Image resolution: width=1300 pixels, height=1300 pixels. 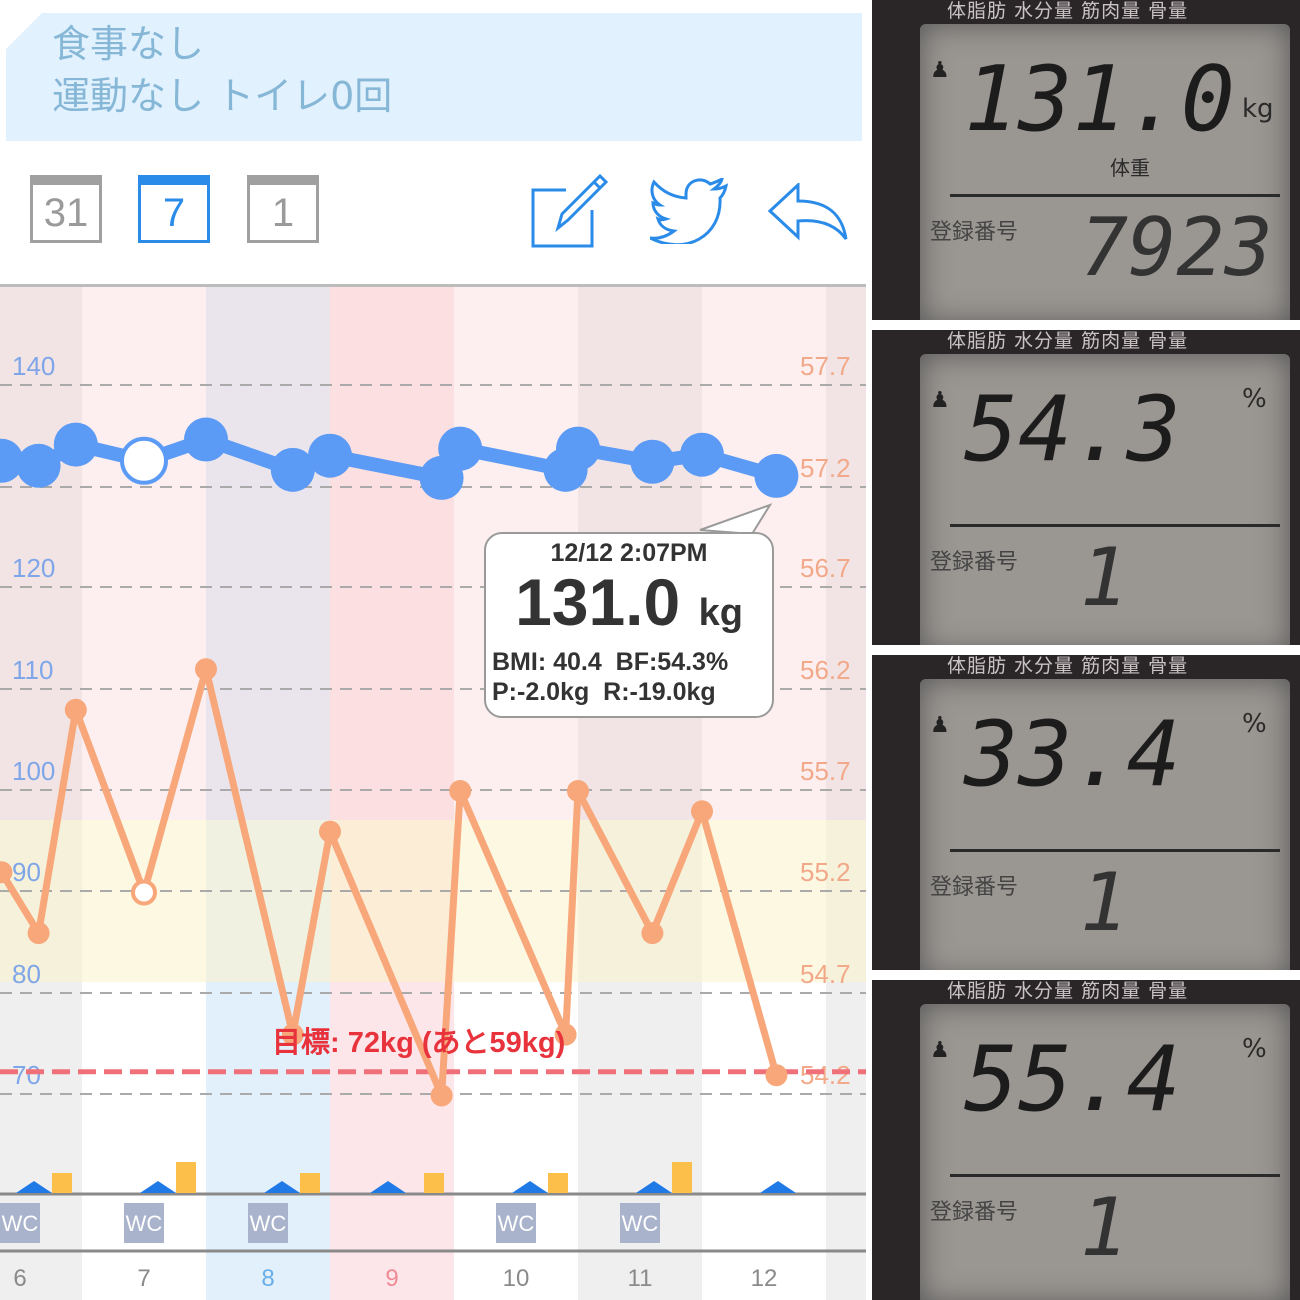 What do you see at coordinates (569, 211) in the screenshot?
I see `edit-icon` at bounding box center [569, 211].